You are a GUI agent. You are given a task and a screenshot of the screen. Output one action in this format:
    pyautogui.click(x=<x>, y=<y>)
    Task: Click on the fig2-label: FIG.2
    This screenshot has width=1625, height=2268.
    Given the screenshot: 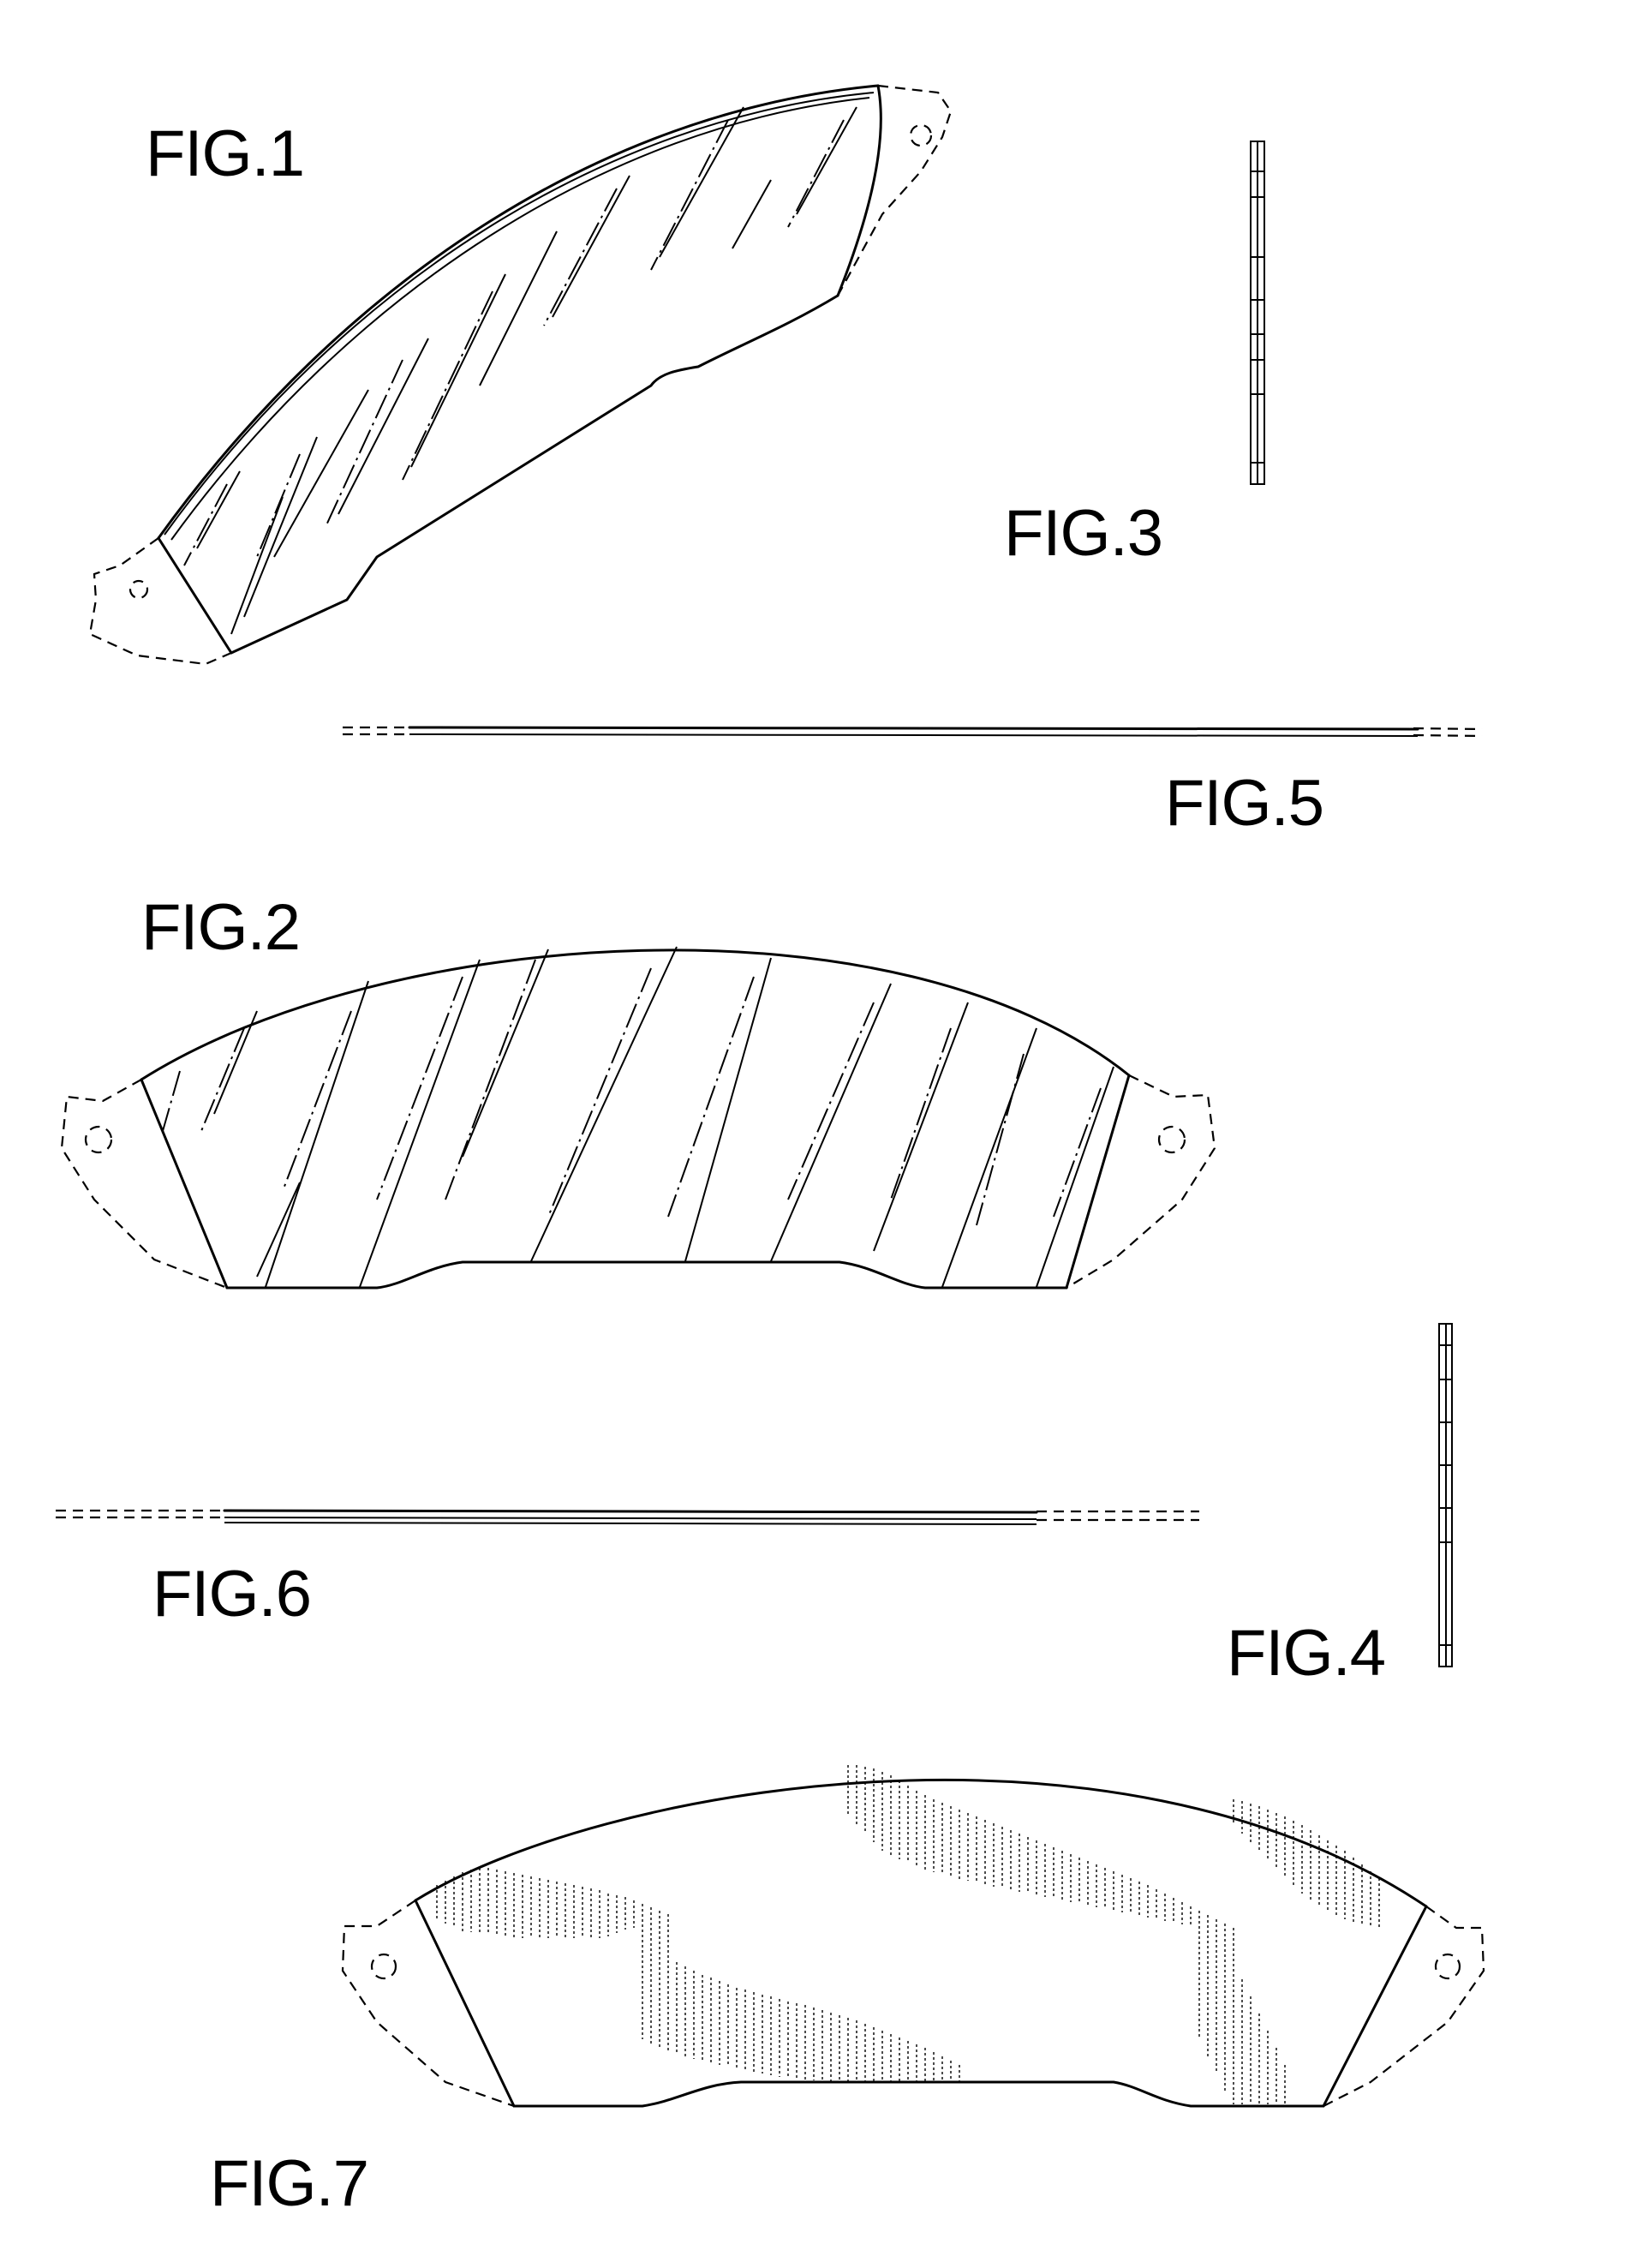 What is the action you would take?
    pyautogui.click(x=220, y=927)
    